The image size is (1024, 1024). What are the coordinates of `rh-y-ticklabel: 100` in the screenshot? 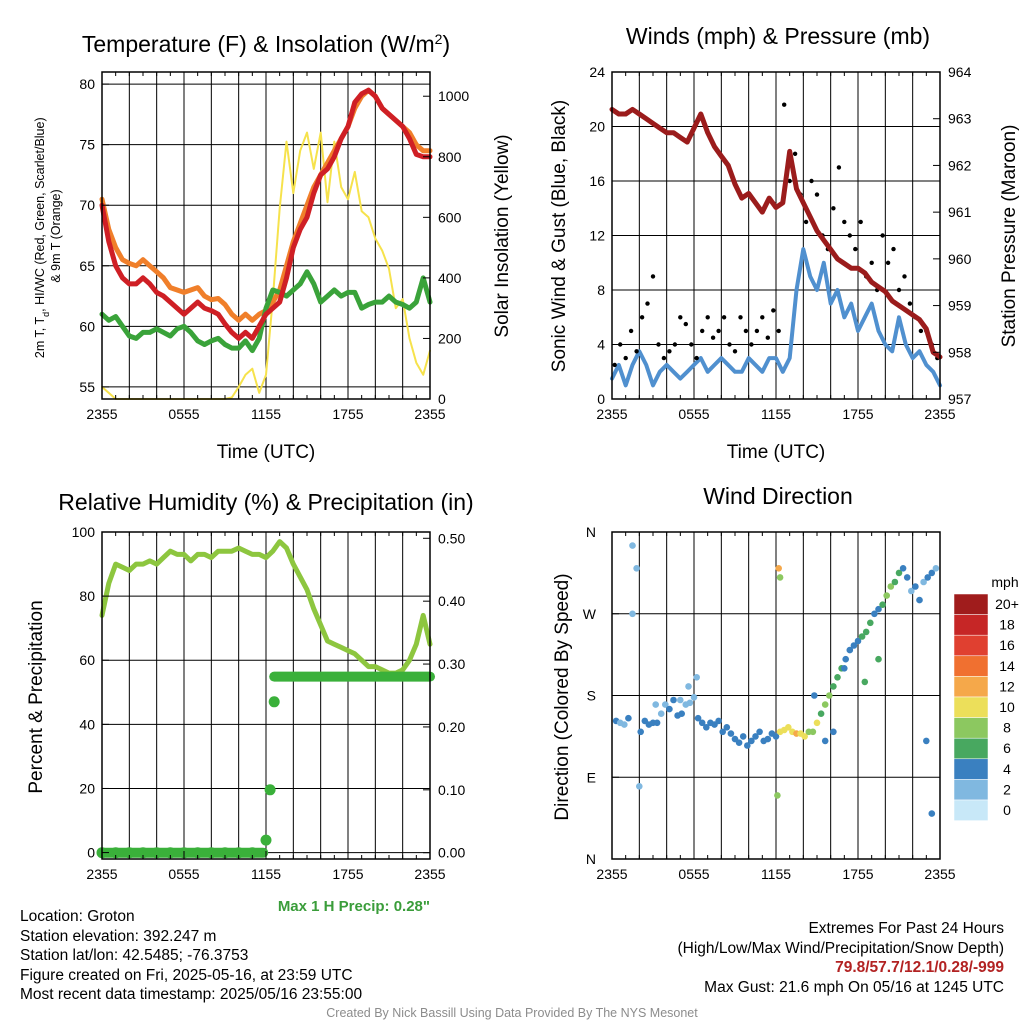 It's located at (84, 532).